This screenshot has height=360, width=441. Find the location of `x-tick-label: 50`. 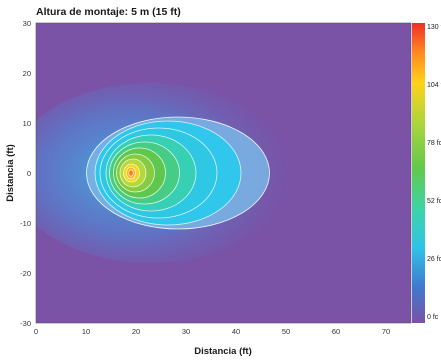

x-tick-label: 50 is located at coordinates (286, 331).